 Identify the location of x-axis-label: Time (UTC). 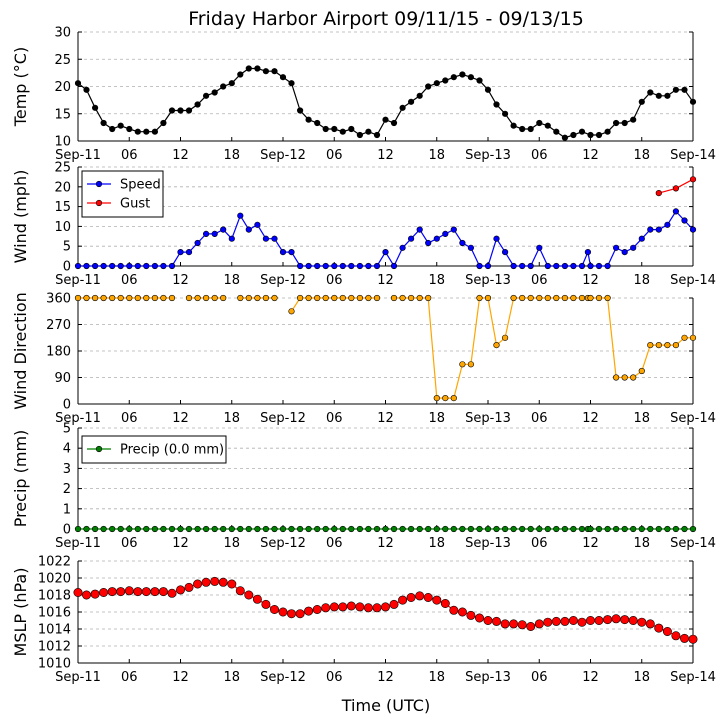
(385, 705).